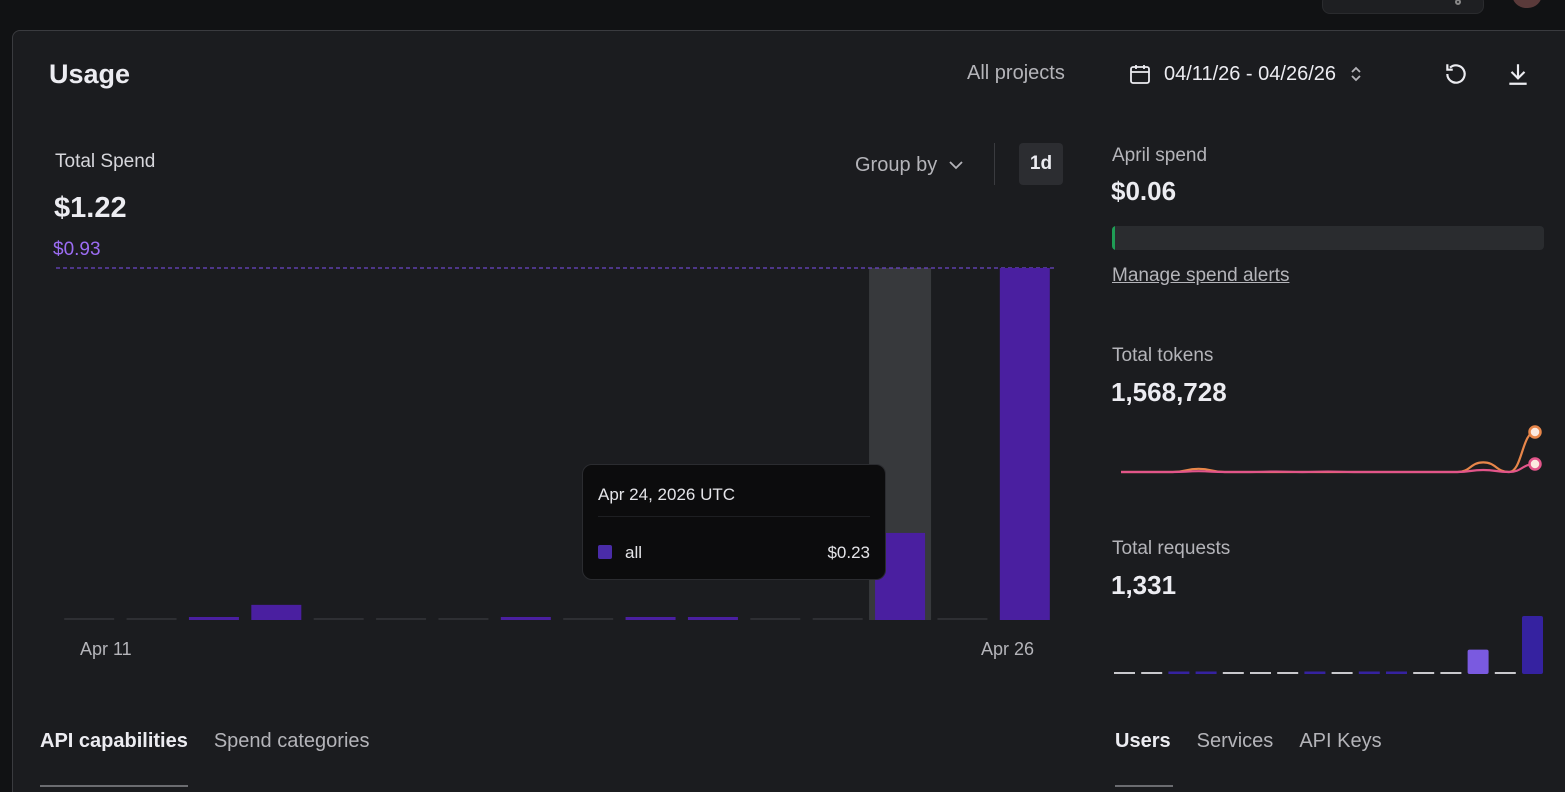 The height and width of the screenshot is (792, 1565). What do you see at coordinates (1144, 585) in the screenshot?
I see `total-requests-value: 1,331` at bounding box center [1144, 585].